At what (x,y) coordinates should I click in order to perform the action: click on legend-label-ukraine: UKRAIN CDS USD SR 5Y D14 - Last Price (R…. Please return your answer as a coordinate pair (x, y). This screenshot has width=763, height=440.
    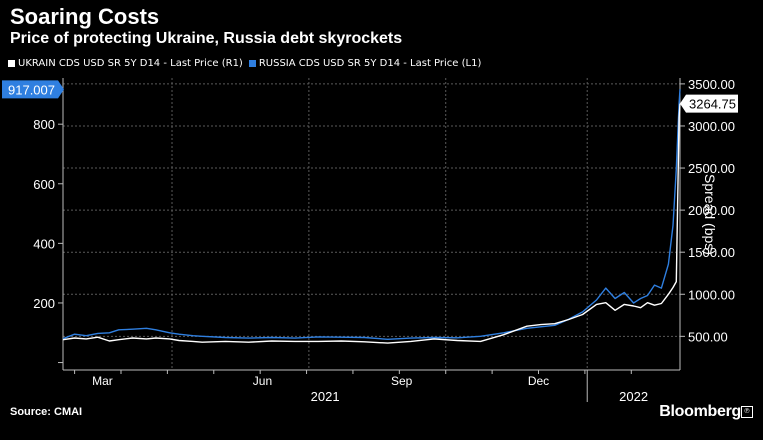
    Looking at the image, I should click on (130, 63).